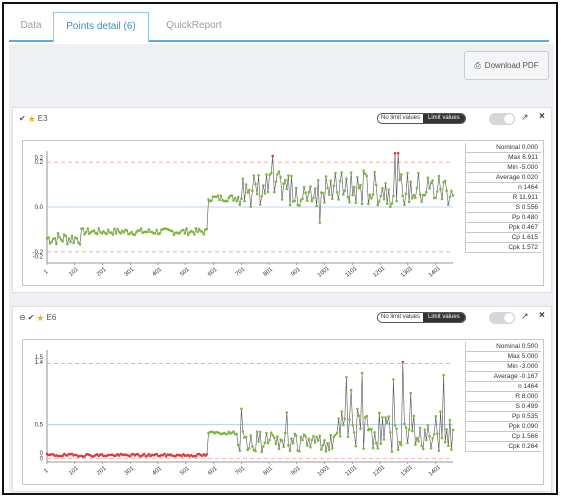 This screenshot has height=498, width=561. I want to click on x-tick-label: 1001, so click(324, 272).